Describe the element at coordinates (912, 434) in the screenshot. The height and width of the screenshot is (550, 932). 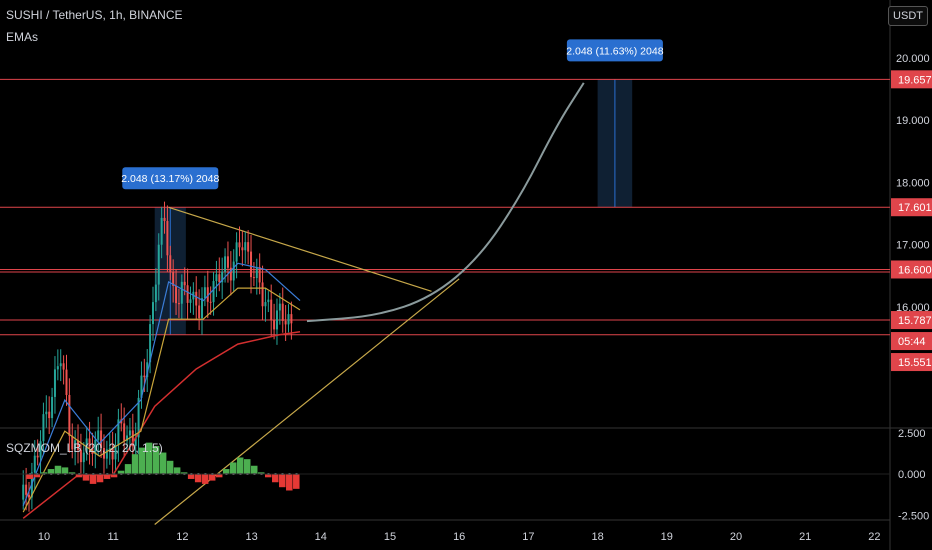
I see `oscillator-tick-label: 2.500` at that location.